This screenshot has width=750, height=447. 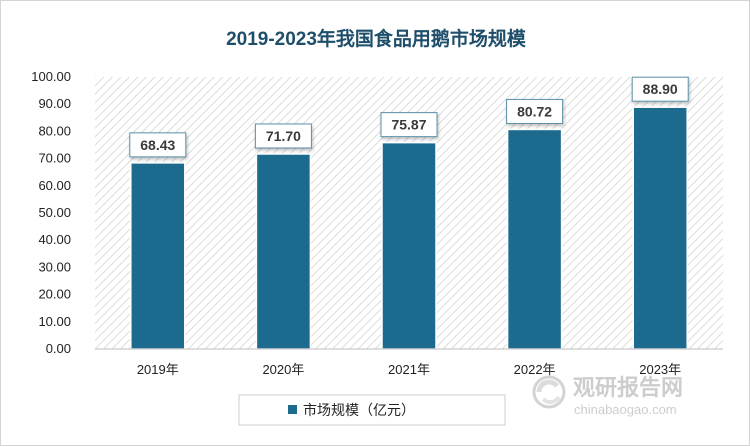 I want to click on y-tick-label: 0.00, so click(x=58, y=348).